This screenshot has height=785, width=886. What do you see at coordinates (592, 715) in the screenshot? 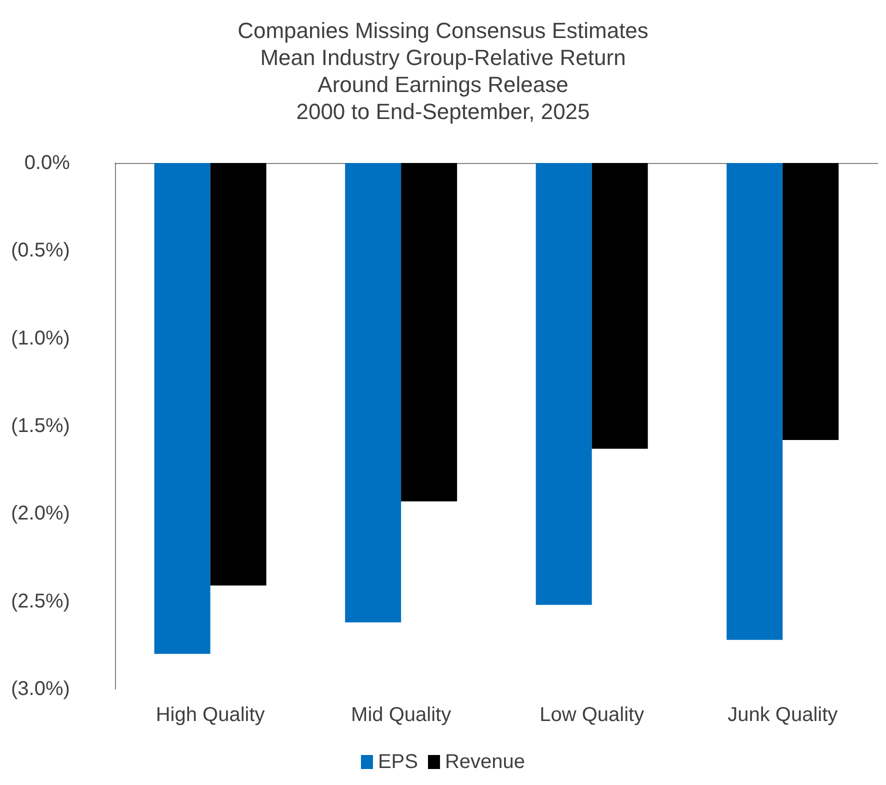
I see `x-tick-label: Low Quality` at bounding box center [592, 715].